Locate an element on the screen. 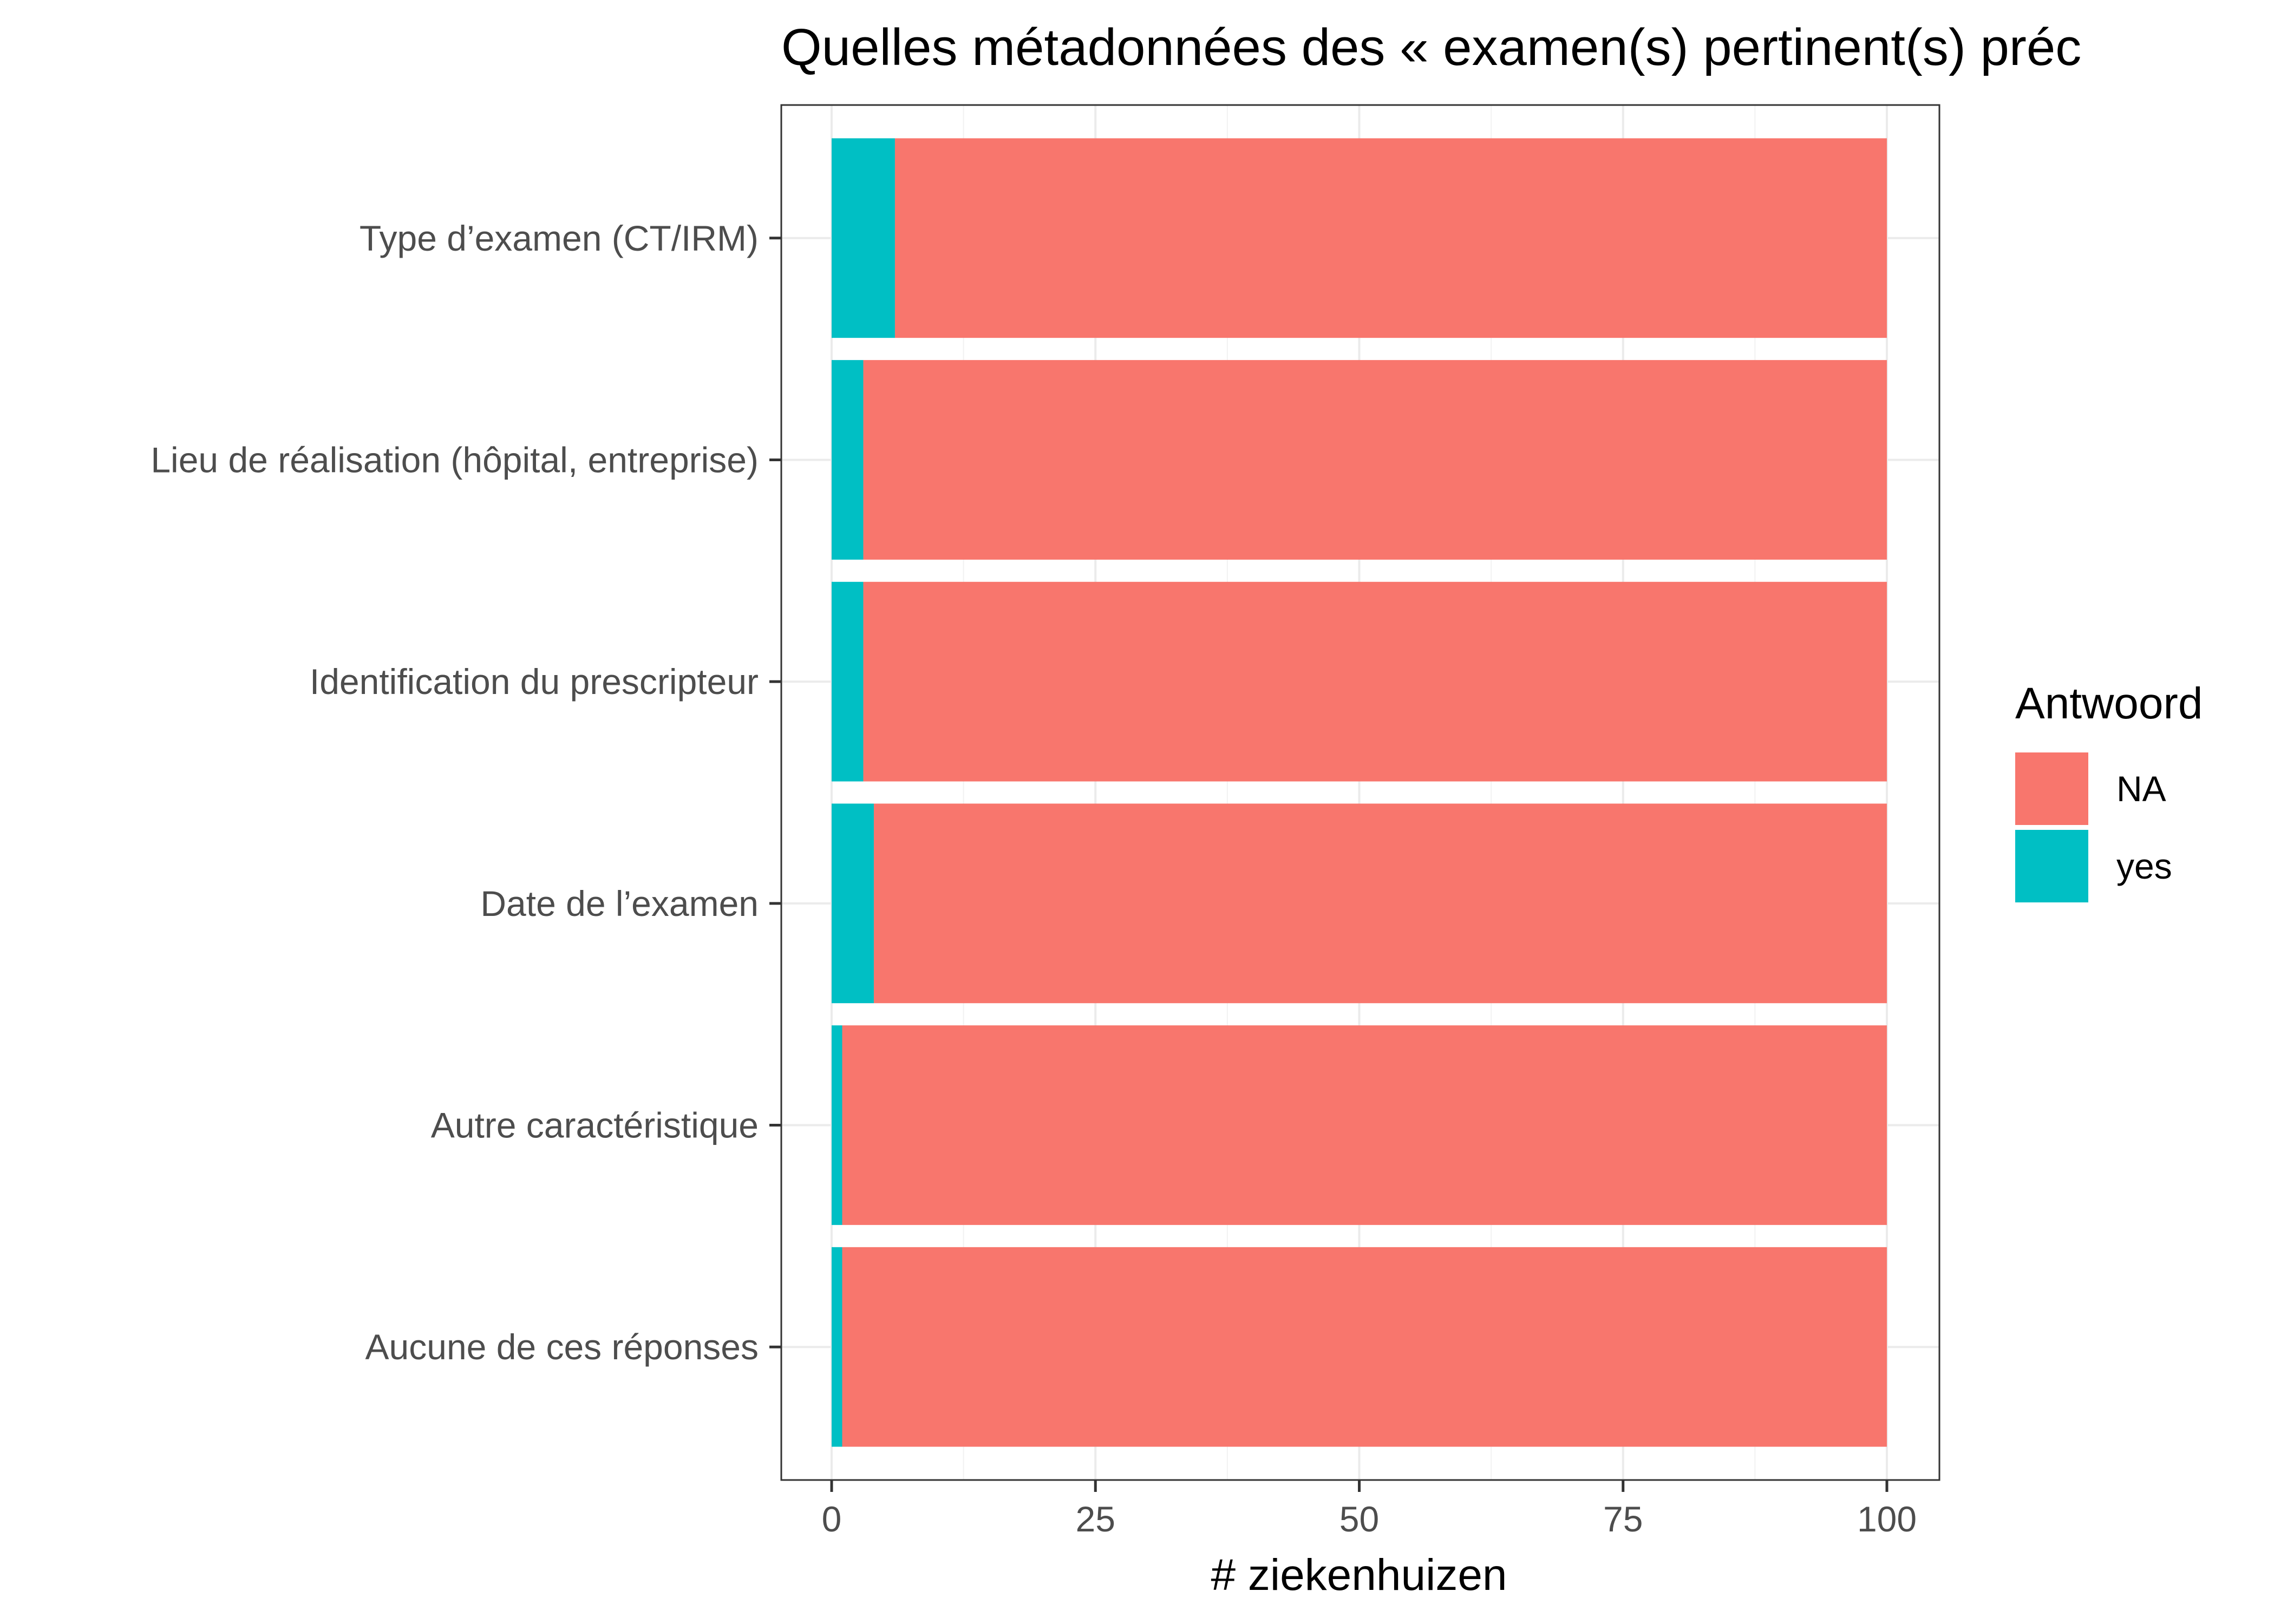  y-tick-label: Date de l’examen is located at coordinates (619, 903).